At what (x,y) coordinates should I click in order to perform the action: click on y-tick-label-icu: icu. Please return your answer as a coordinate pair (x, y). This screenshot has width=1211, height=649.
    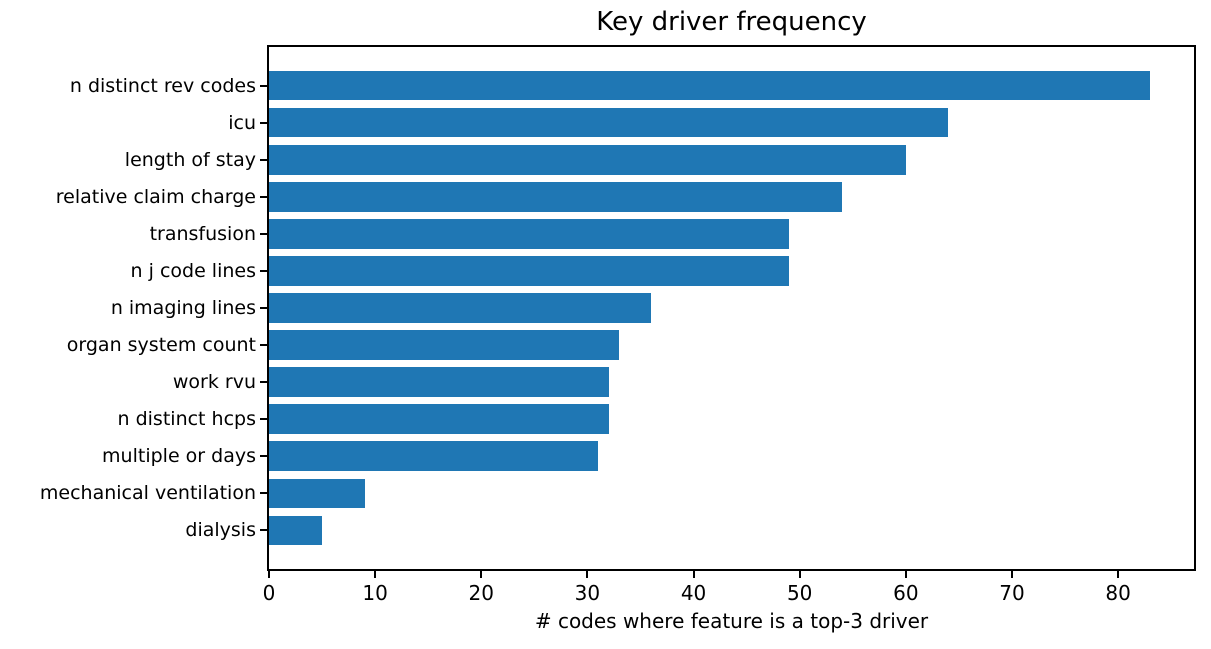
    Looking at the image, I should click on (242, 122).